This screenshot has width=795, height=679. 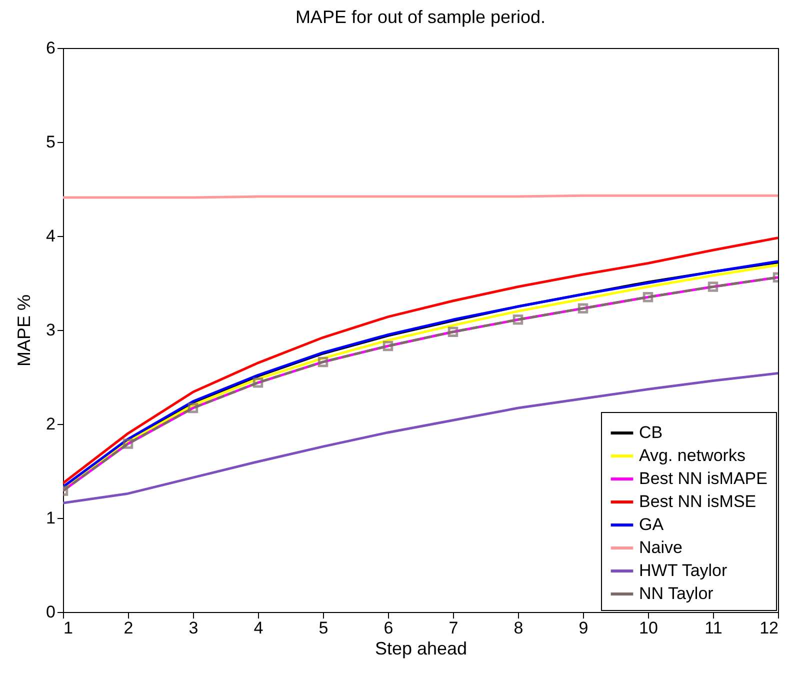 What do you see at coordinates (651, 524) in the screenshot?
I see `legend-label: GA` at bounding box center [651, 524].